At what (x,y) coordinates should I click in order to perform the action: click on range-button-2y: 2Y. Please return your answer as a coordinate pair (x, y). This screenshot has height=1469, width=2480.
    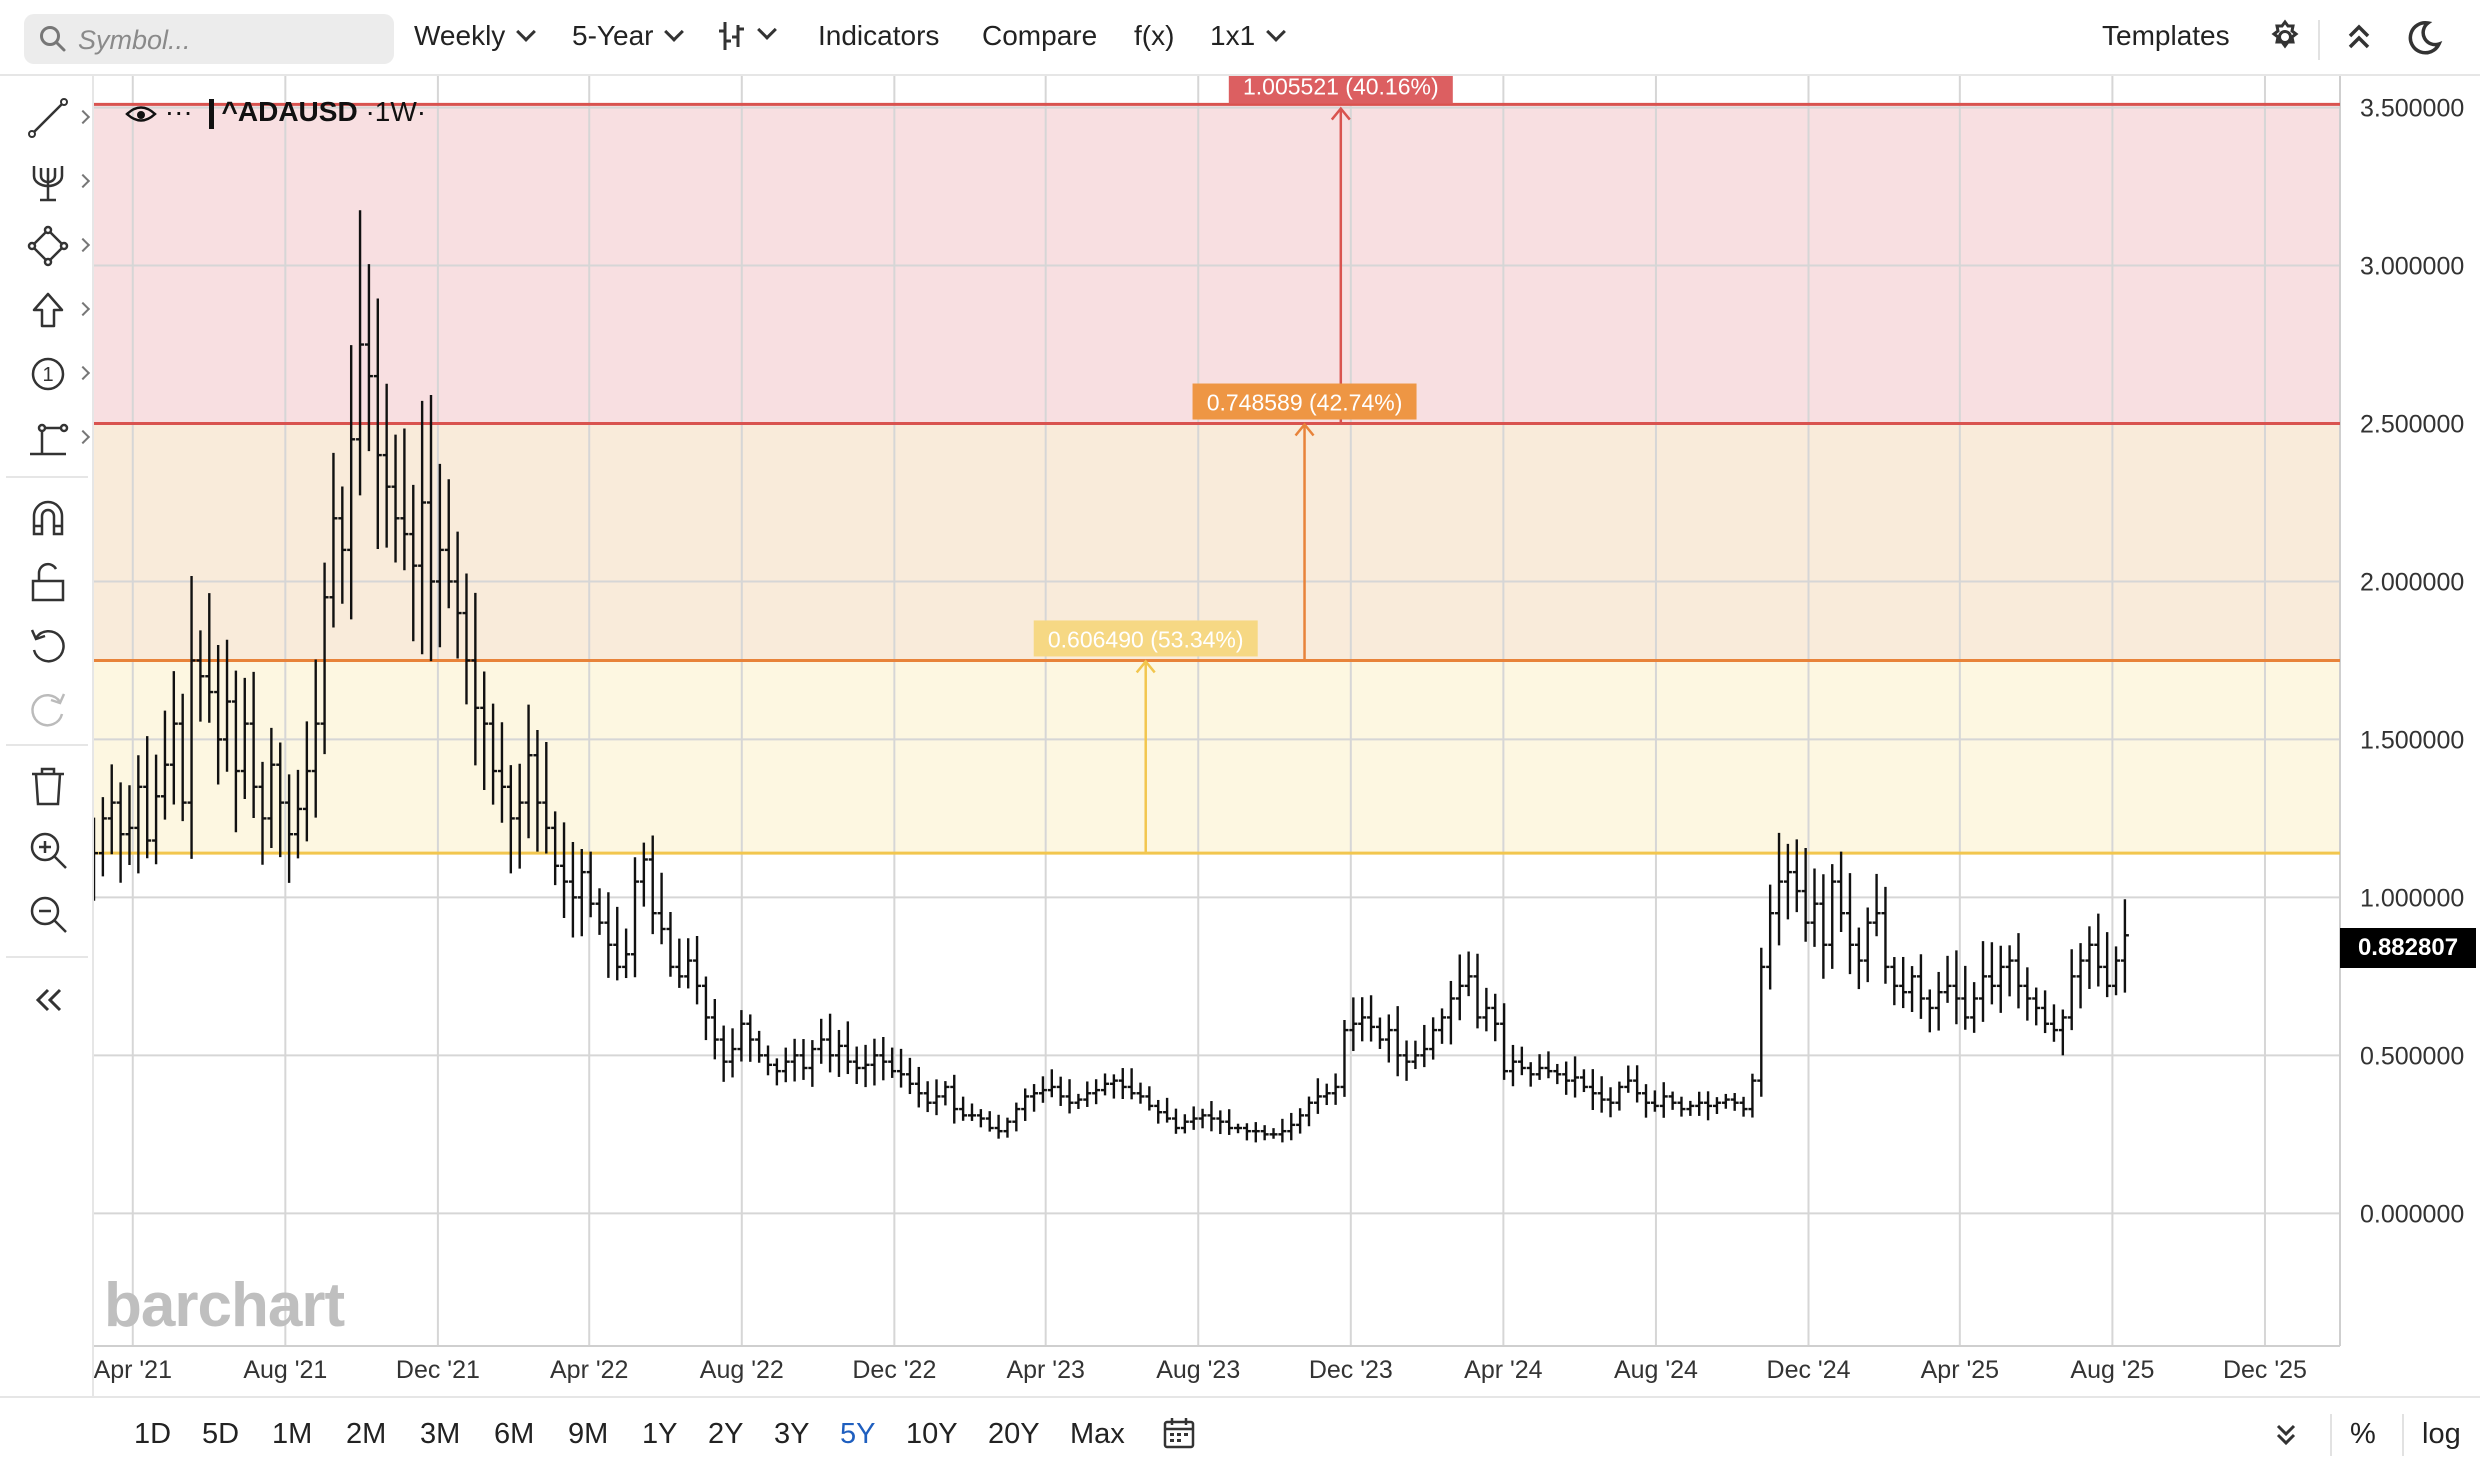
    Looking at the image, I should click on (726, 1434).